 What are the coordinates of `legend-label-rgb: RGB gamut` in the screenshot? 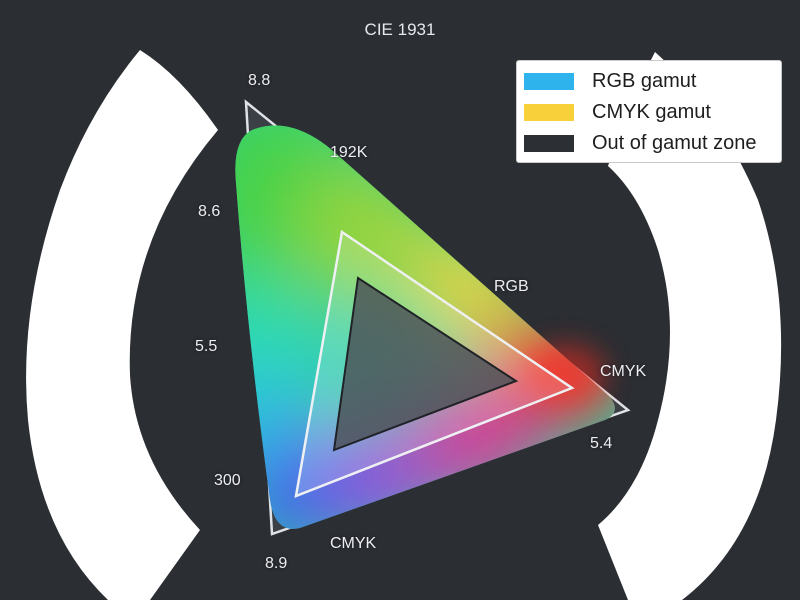 It's located at (644, 81).